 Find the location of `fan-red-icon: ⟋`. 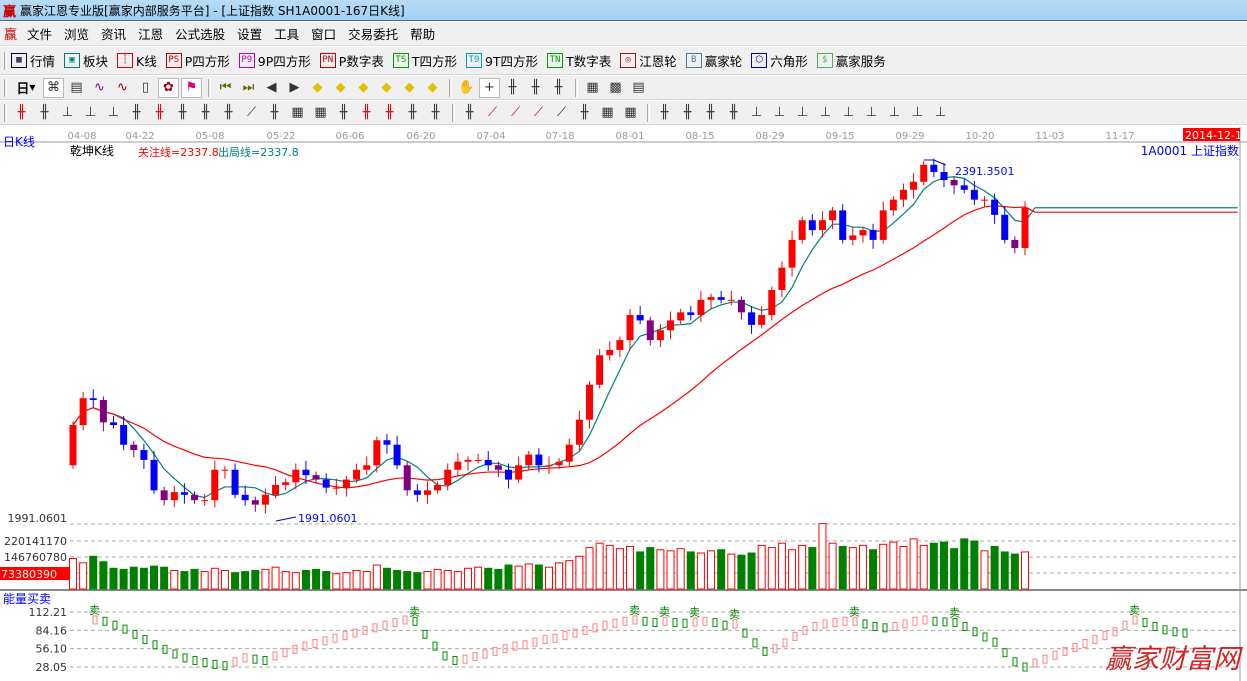

fan-red-icon: ⟋ is located at coordinates (492, 112).